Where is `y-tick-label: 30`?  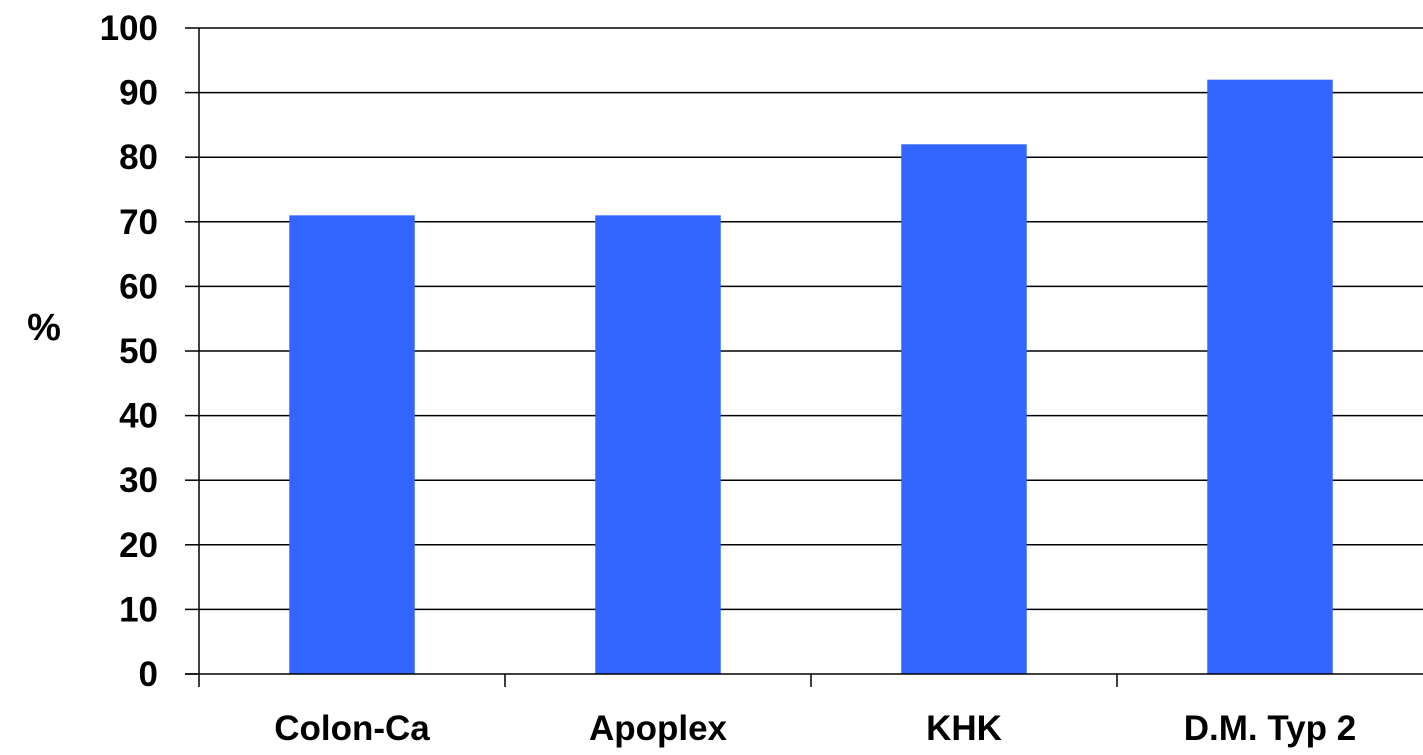 y-tick-label: 30 is located at coordinates (138, 480).